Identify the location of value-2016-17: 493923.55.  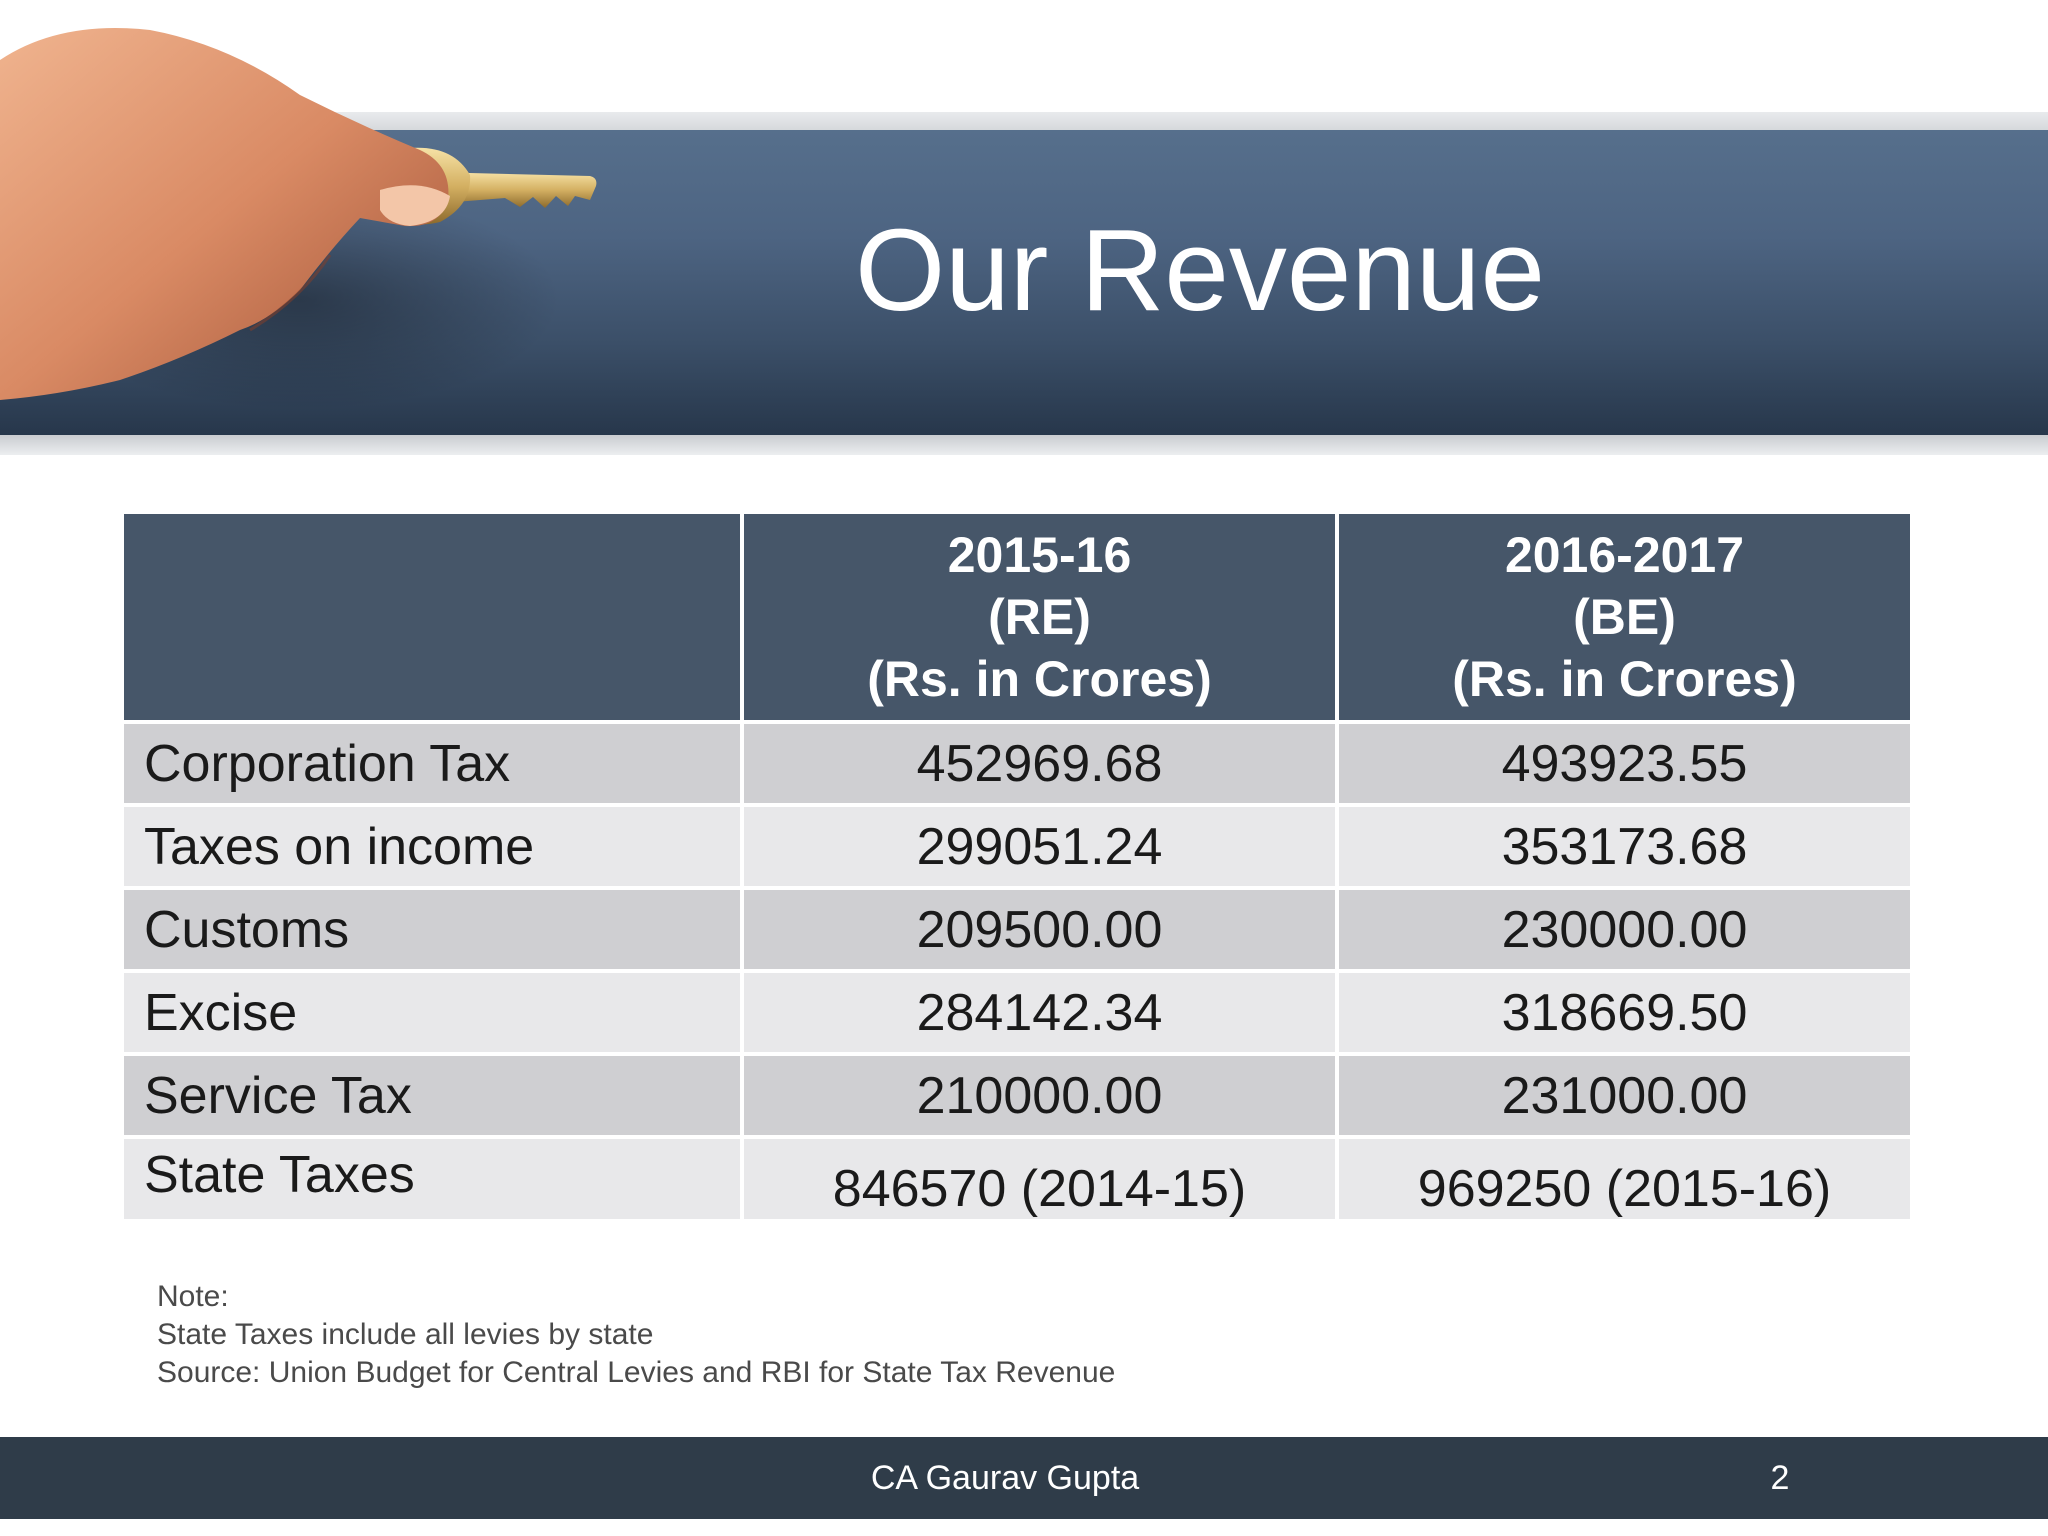
(1624, 763).